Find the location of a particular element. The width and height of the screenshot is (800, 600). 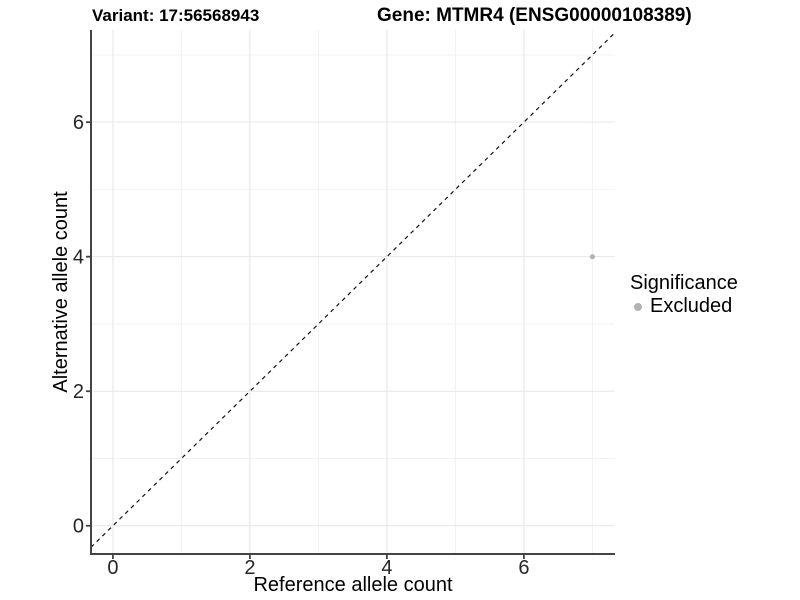

legend-title: Significance is located at coordinates (684, 283).